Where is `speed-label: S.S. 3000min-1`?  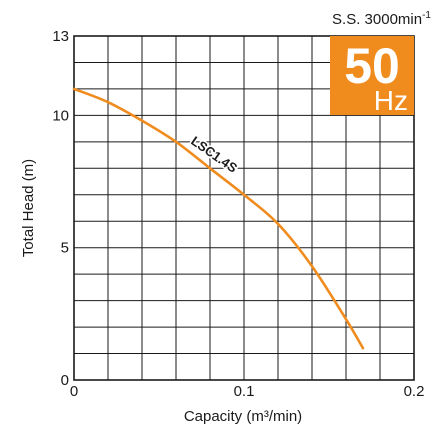
speed-label: S.S. 3000min-1 is located at coordinates (381, 19).